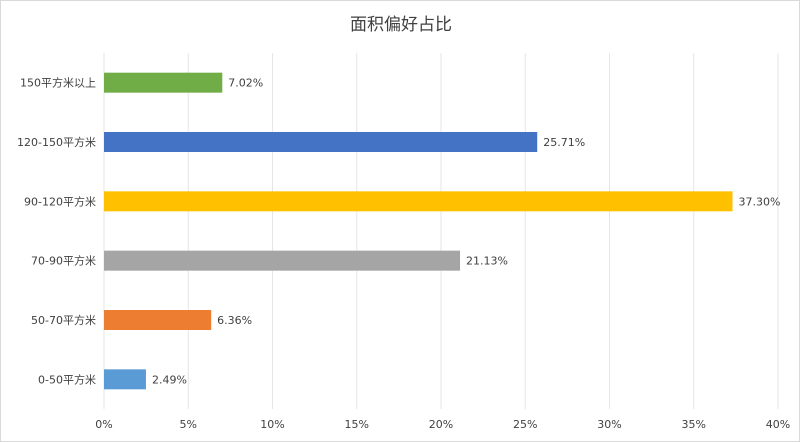  Describe the element at coordinates (67, 379) in the screenshot. I see `category-label: 0-50平方米` at that location.